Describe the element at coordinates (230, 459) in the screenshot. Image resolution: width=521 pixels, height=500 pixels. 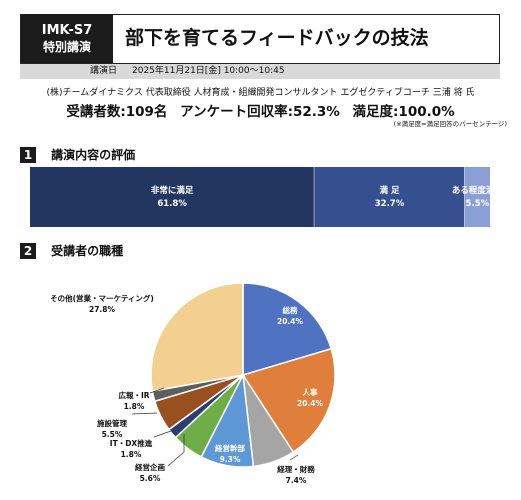
I see `pie-slice-value: 9.3%` at that location.